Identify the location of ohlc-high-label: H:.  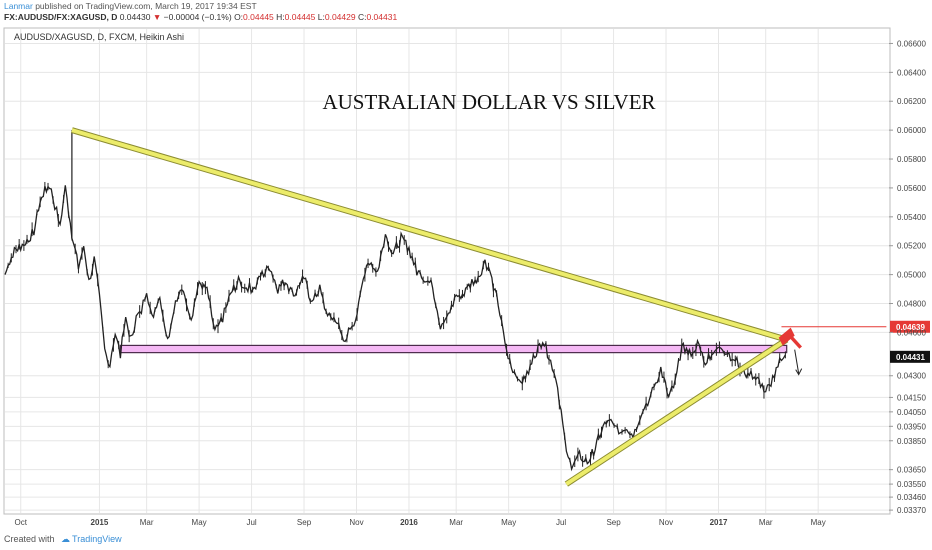
(280, 17).